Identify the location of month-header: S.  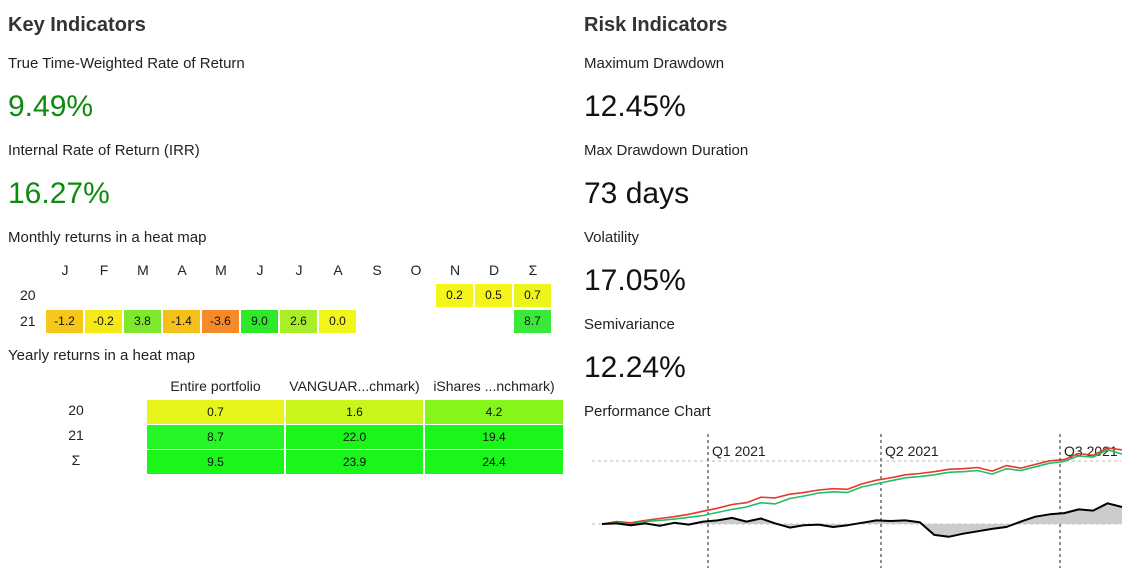
(377, 270).